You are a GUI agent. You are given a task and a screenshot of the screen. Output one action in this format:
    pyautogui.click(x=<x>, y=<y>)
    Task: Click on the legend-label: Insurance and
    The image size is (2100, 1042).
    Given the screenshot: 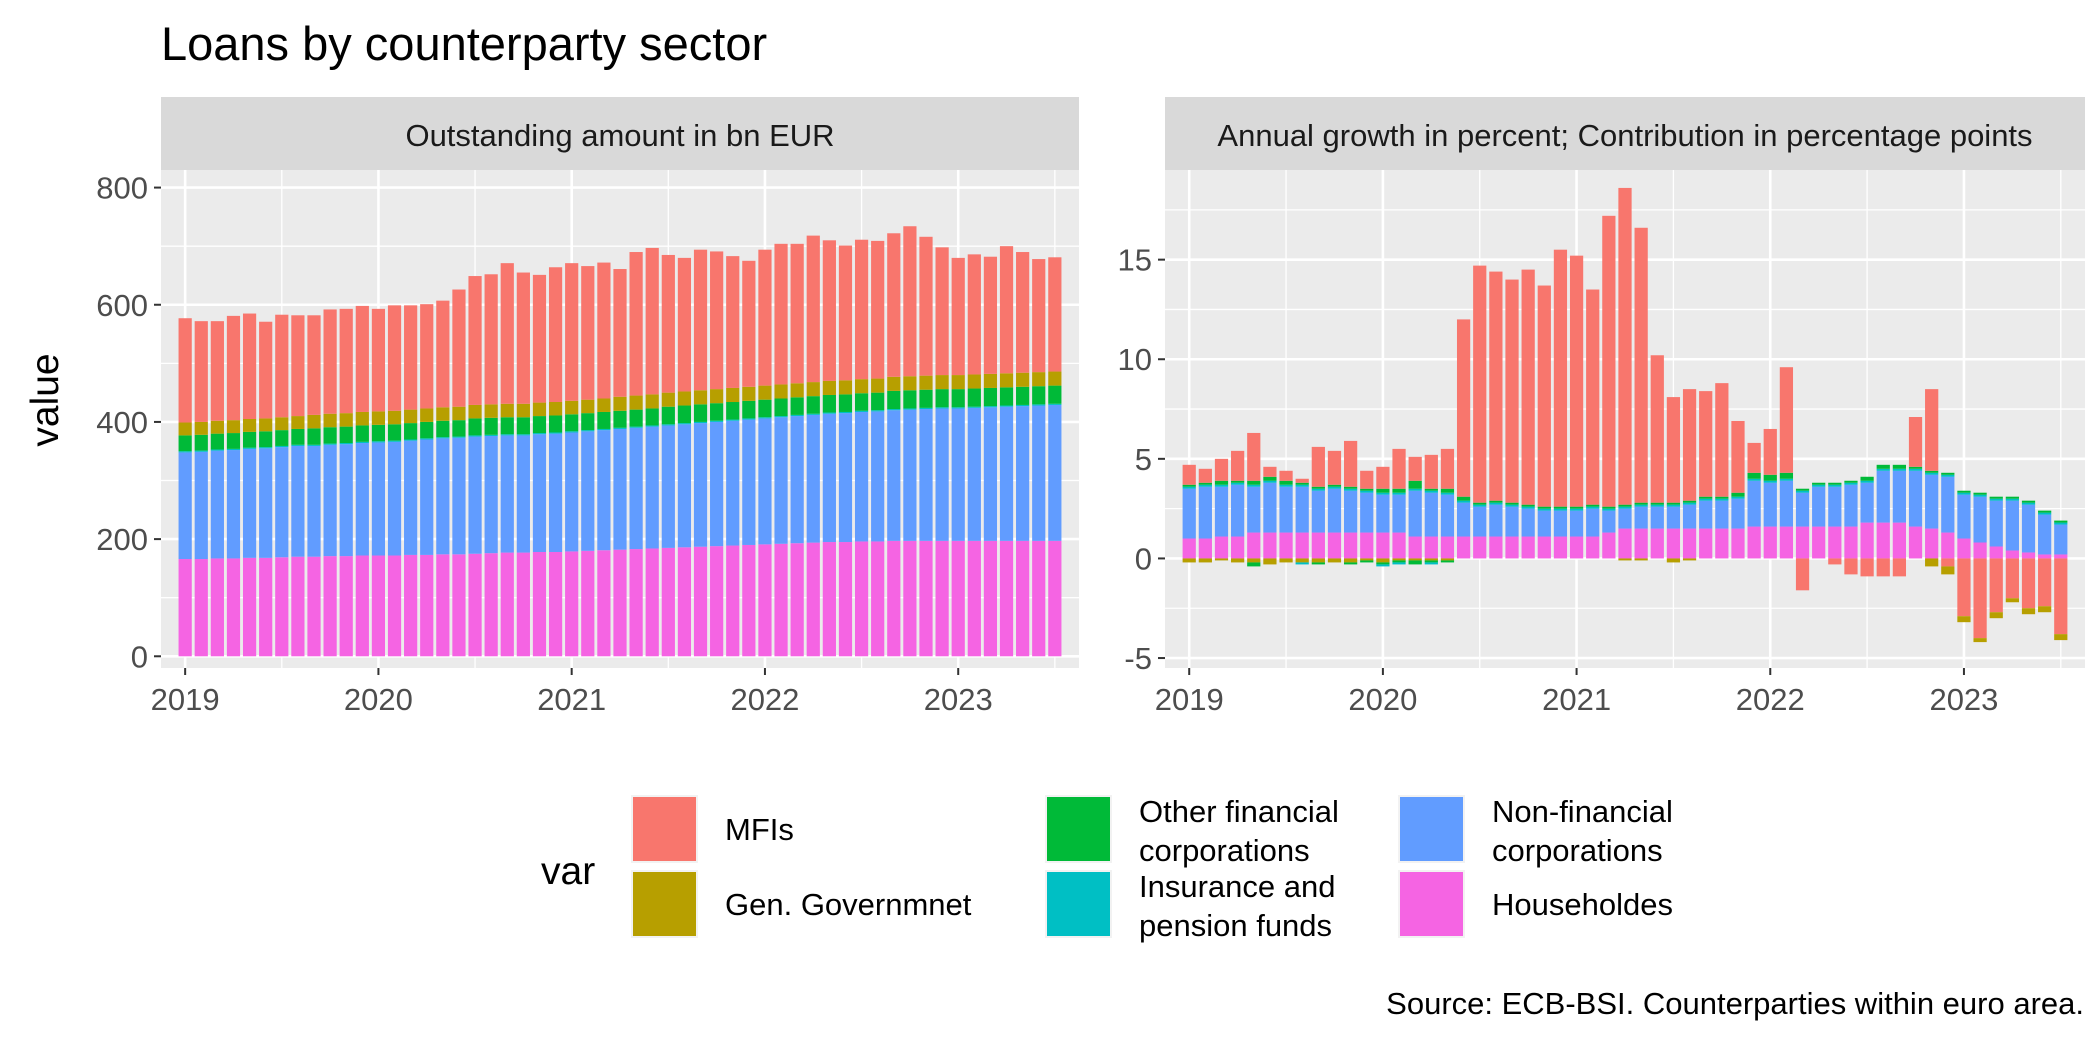 What is the action you would take?
    pyautogui.click(x=1237, y=886)
    